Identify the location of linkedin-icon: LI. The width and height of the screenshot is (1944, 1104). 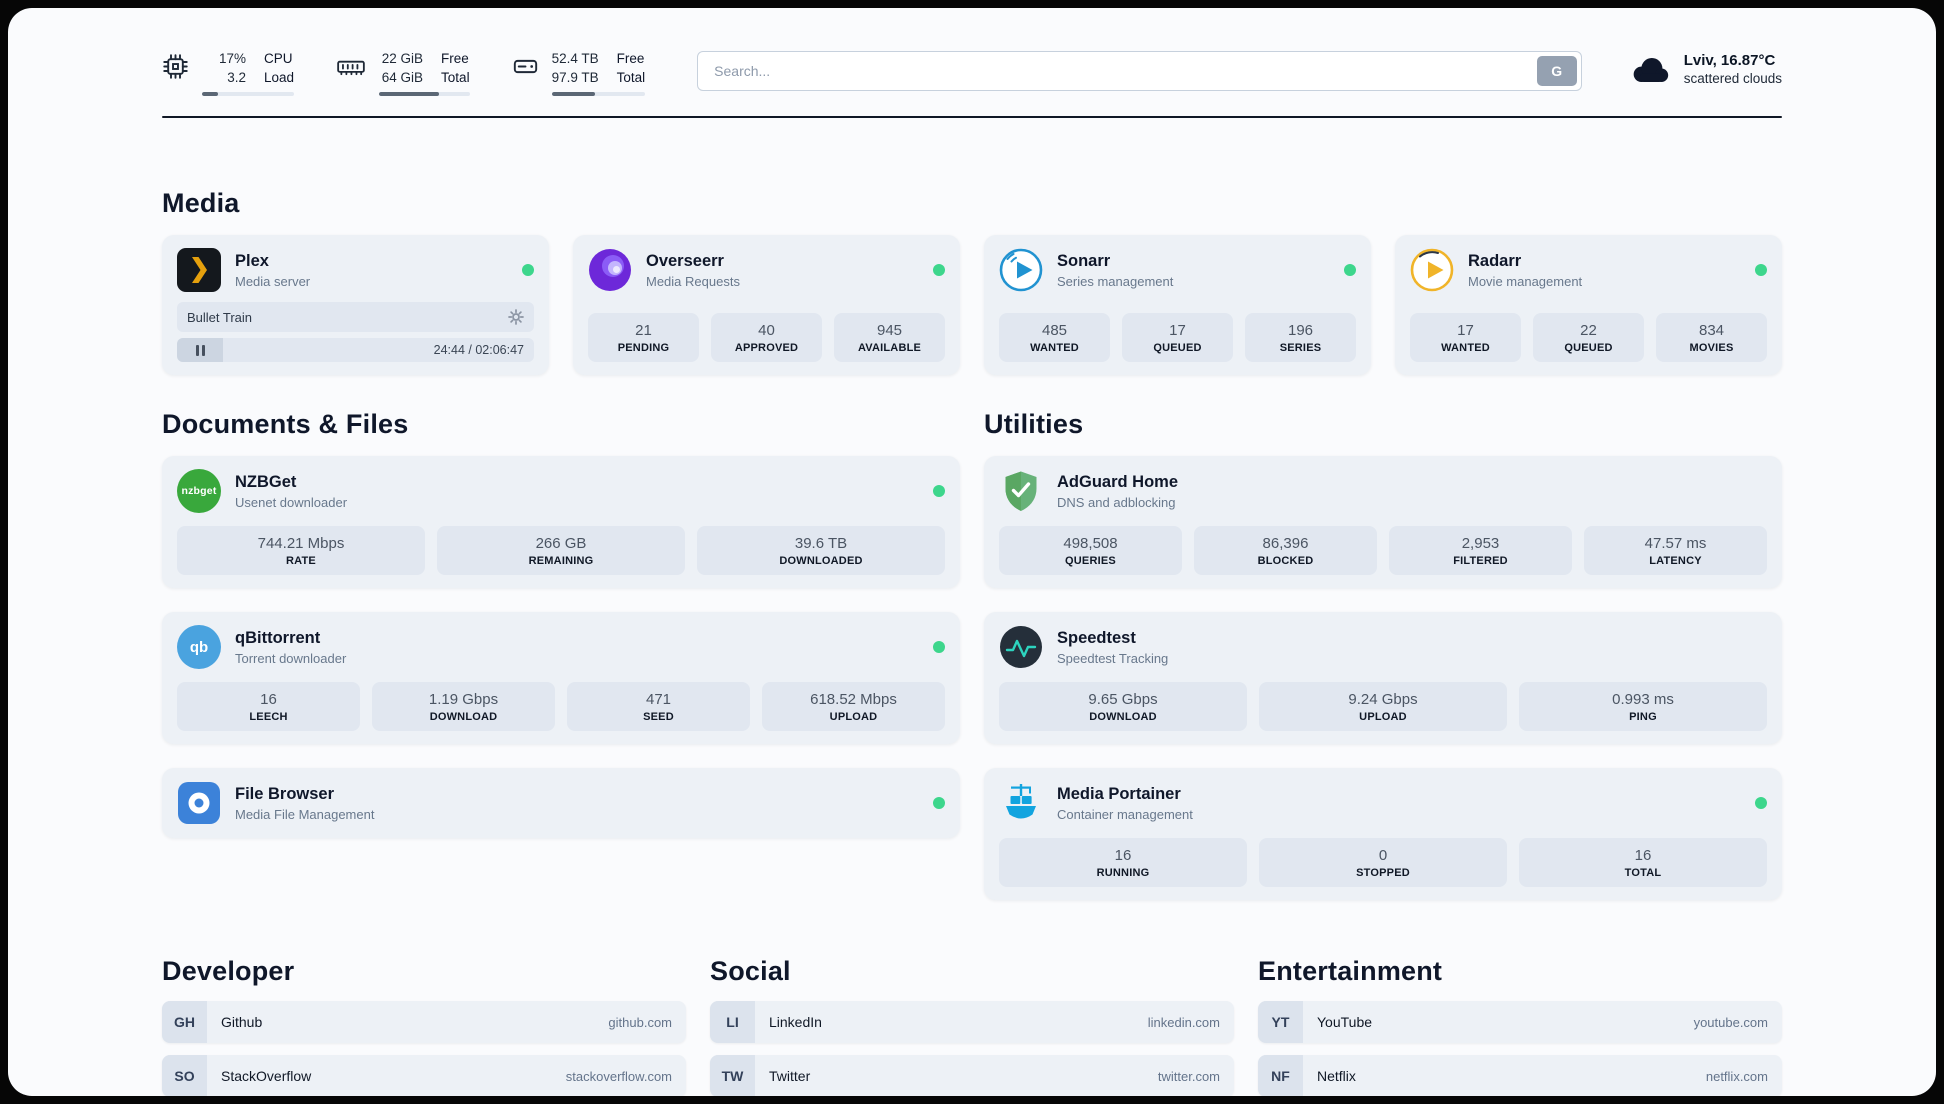
(732, 1022).